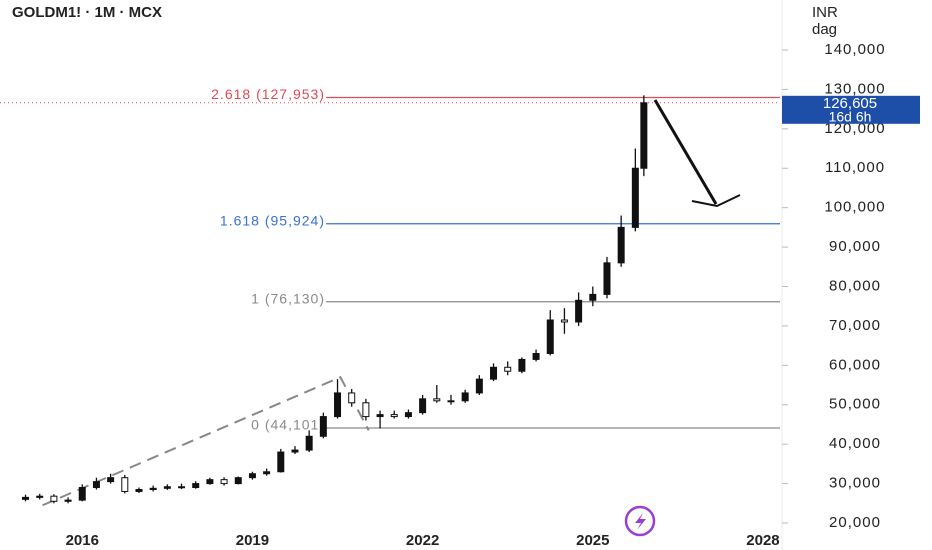  I want to click on event-icon, so click(640, 521).